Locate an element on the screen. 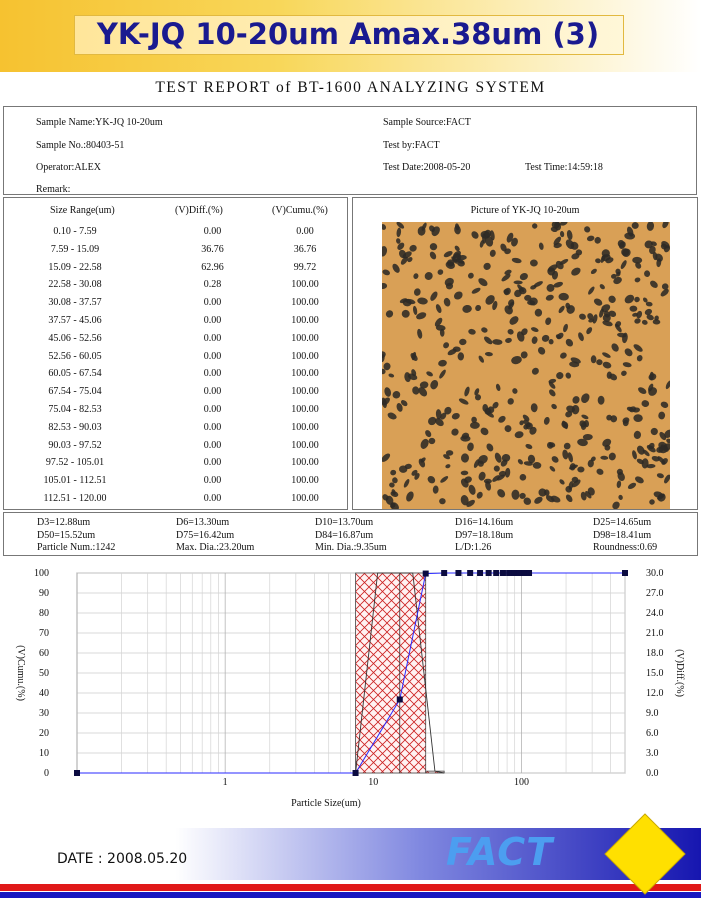 This screenshot has height=904, width=701. footer-band is located at coordinates (350, 854).